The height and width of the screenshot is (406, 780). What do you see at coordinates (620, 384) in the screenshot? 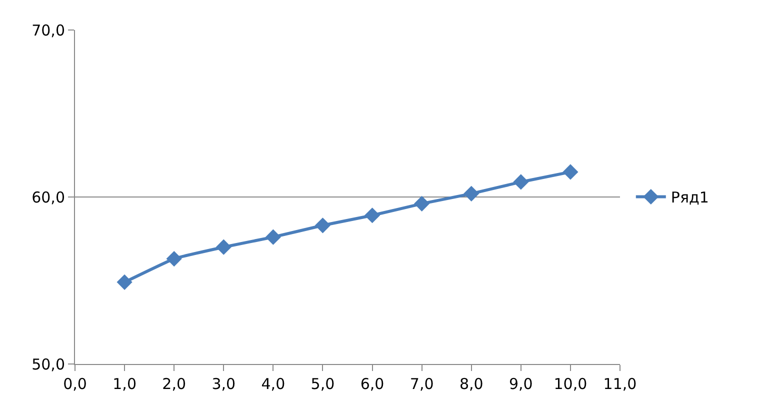
I see `x-tick-label: 11,0` at bounding box center [620, 384].